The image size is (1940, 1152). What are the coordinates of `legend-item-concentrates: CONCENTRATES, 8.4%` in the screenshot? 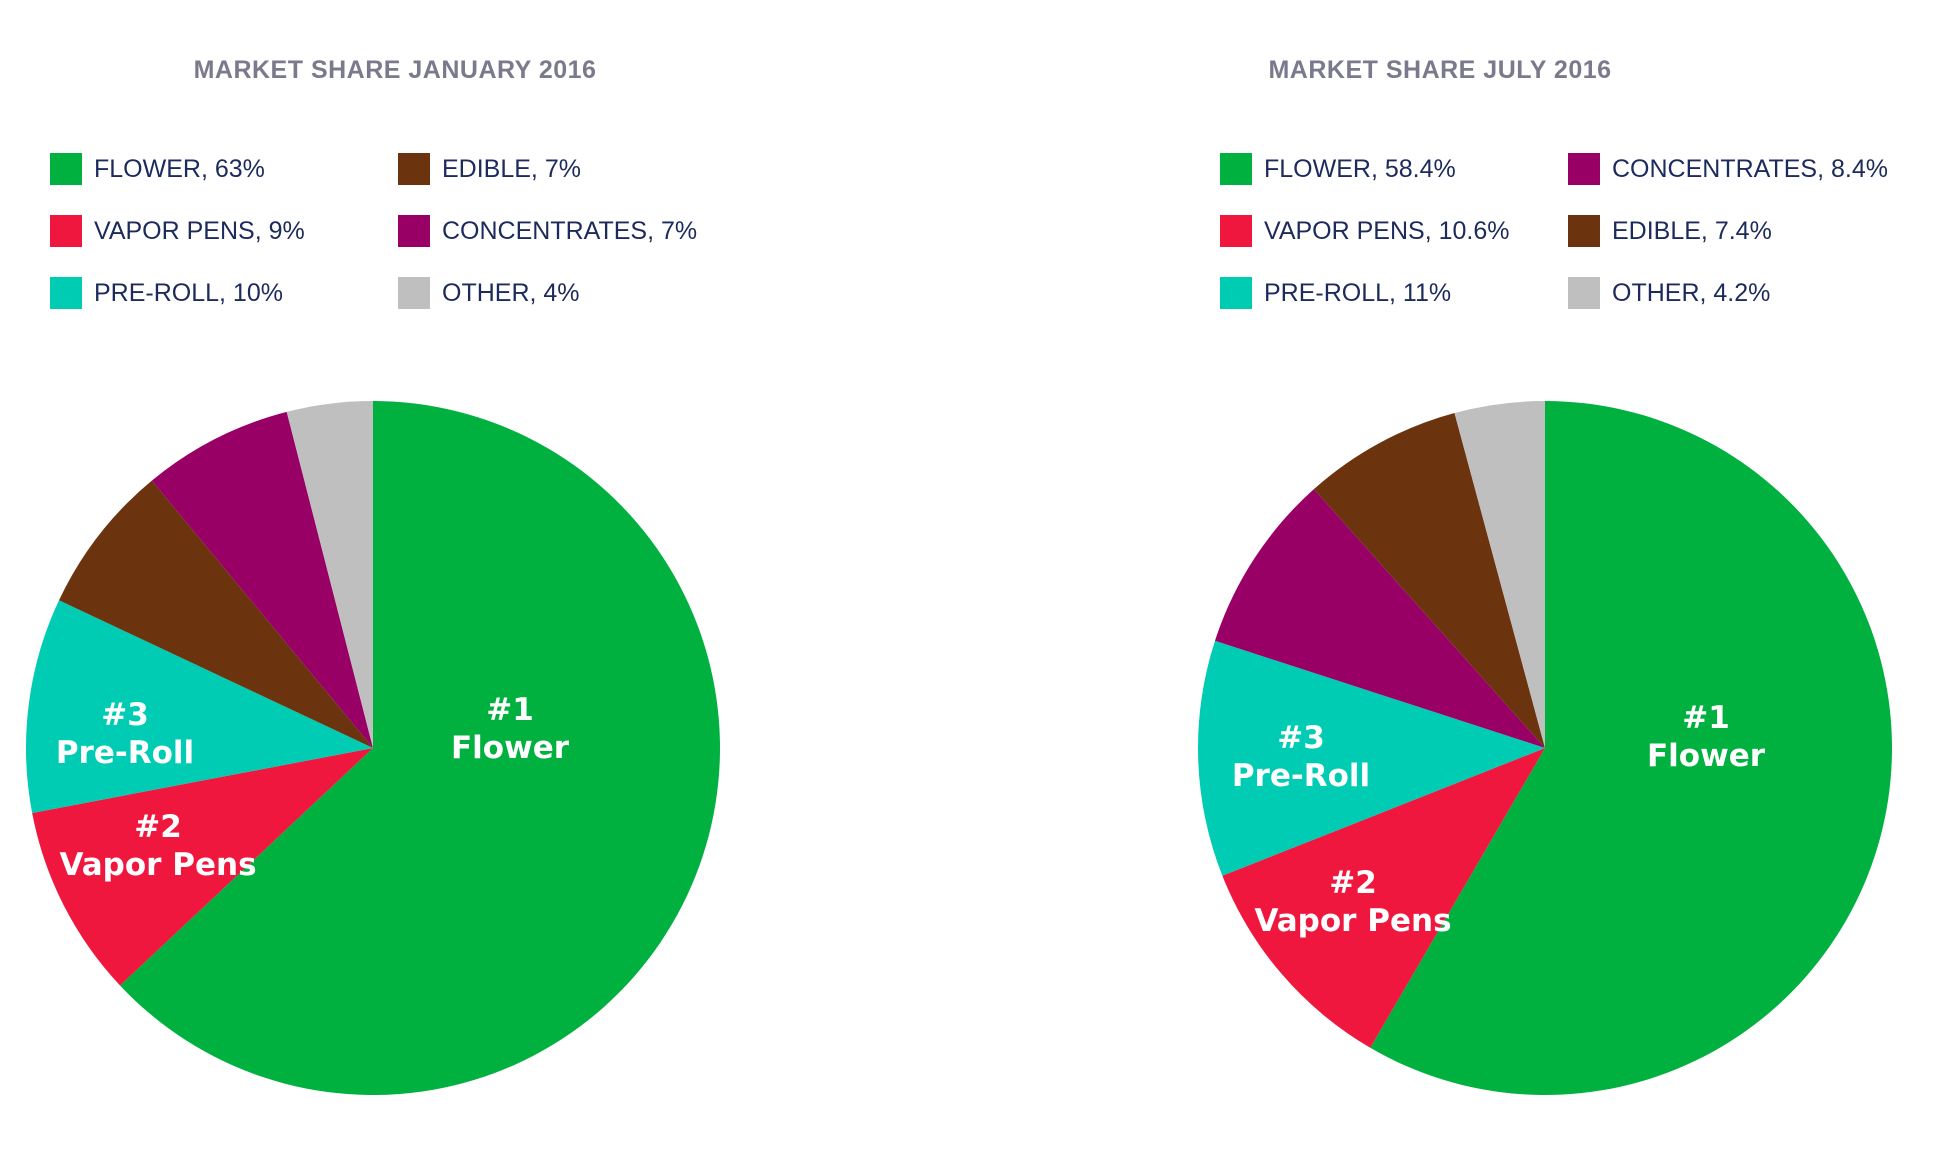 It's located at (1728, 169).